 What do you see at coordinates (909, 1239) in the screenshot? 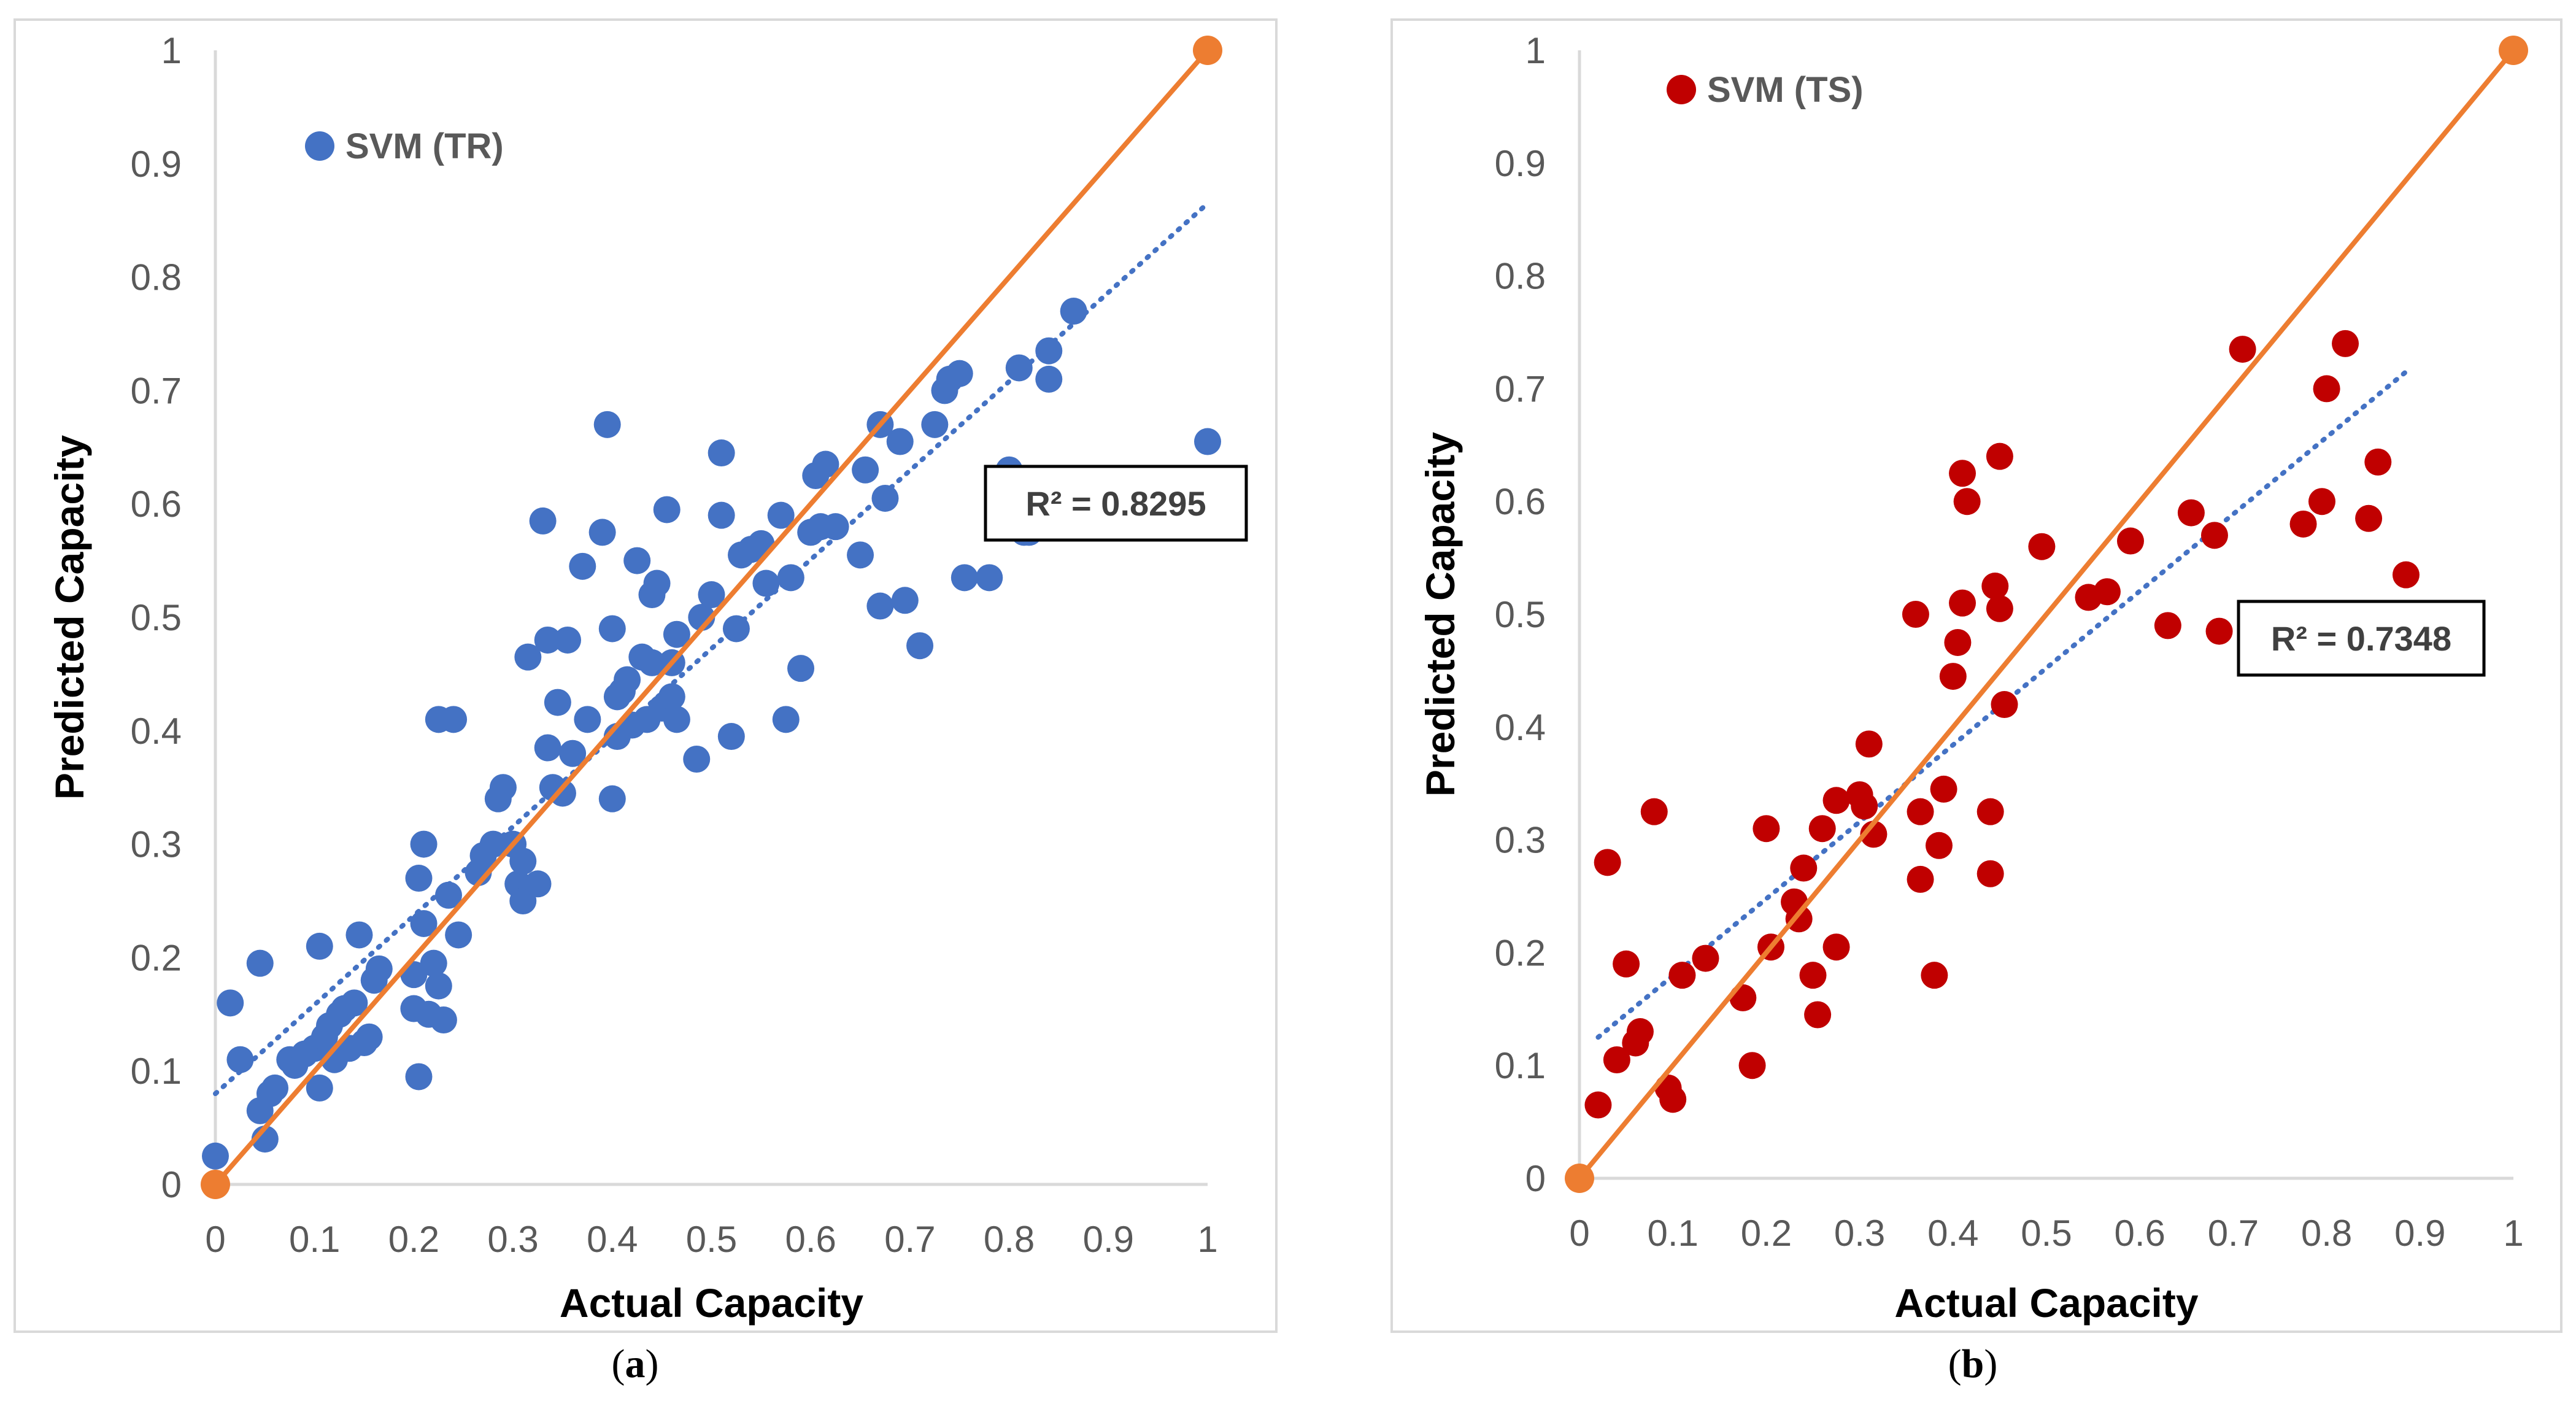
I see `x-tick-label: 0.7` at bounding box center [909, 1239].